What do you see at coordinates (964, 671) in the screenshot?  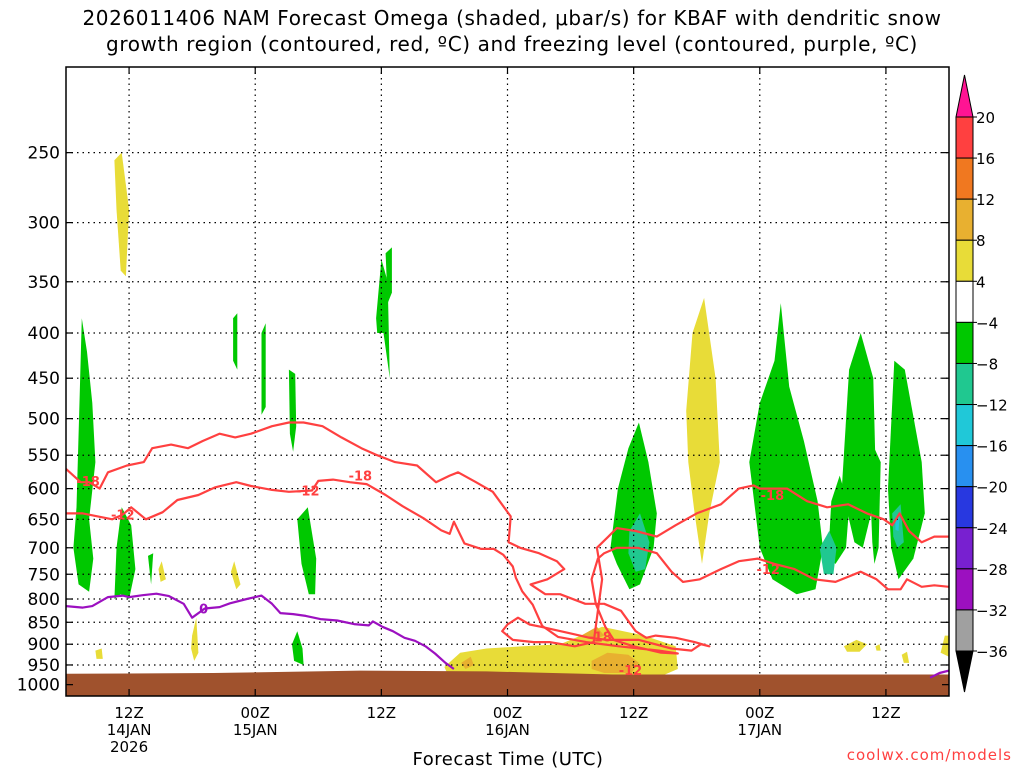 I see `colorbar-arrow-bottom` at bounding box center [964, 671].